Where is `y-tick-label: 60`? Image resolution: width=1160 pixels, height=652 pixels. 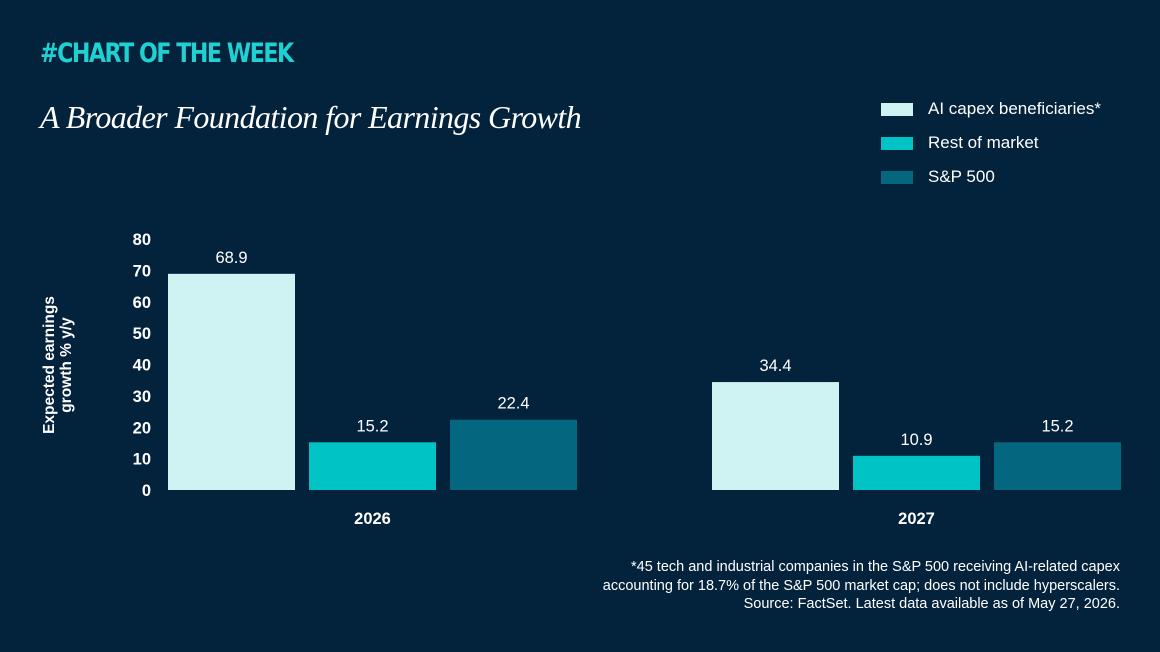
y-tick-label: 60 is located at coordinates (142, 303).